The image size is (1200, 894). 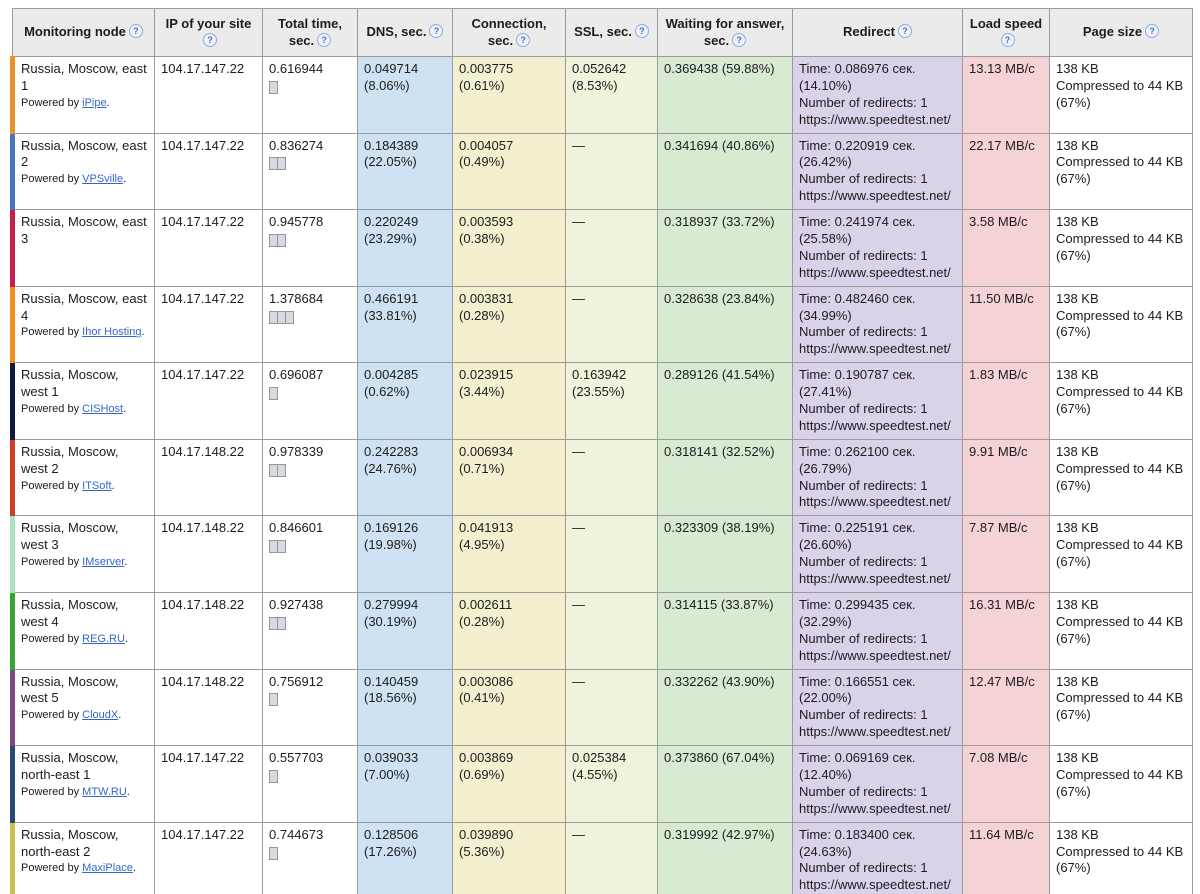 What do you see at coordinates (725, 324) in the screenshot?
I see `waiting-cell: 0.328638 (23.84%)` at bounding box center [725, 324].